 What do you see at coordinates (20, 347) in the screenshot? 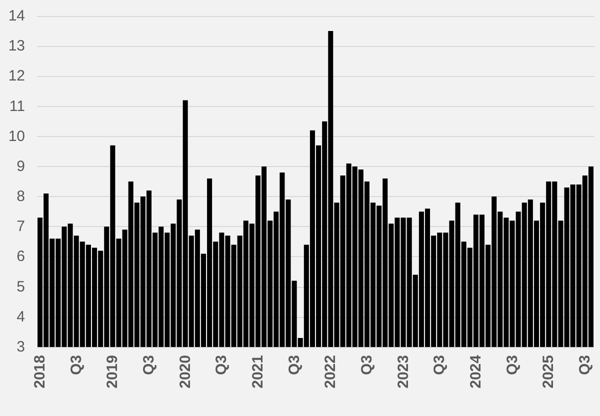
I see `y-tick-label: 3` at bounding box center [20, 347].